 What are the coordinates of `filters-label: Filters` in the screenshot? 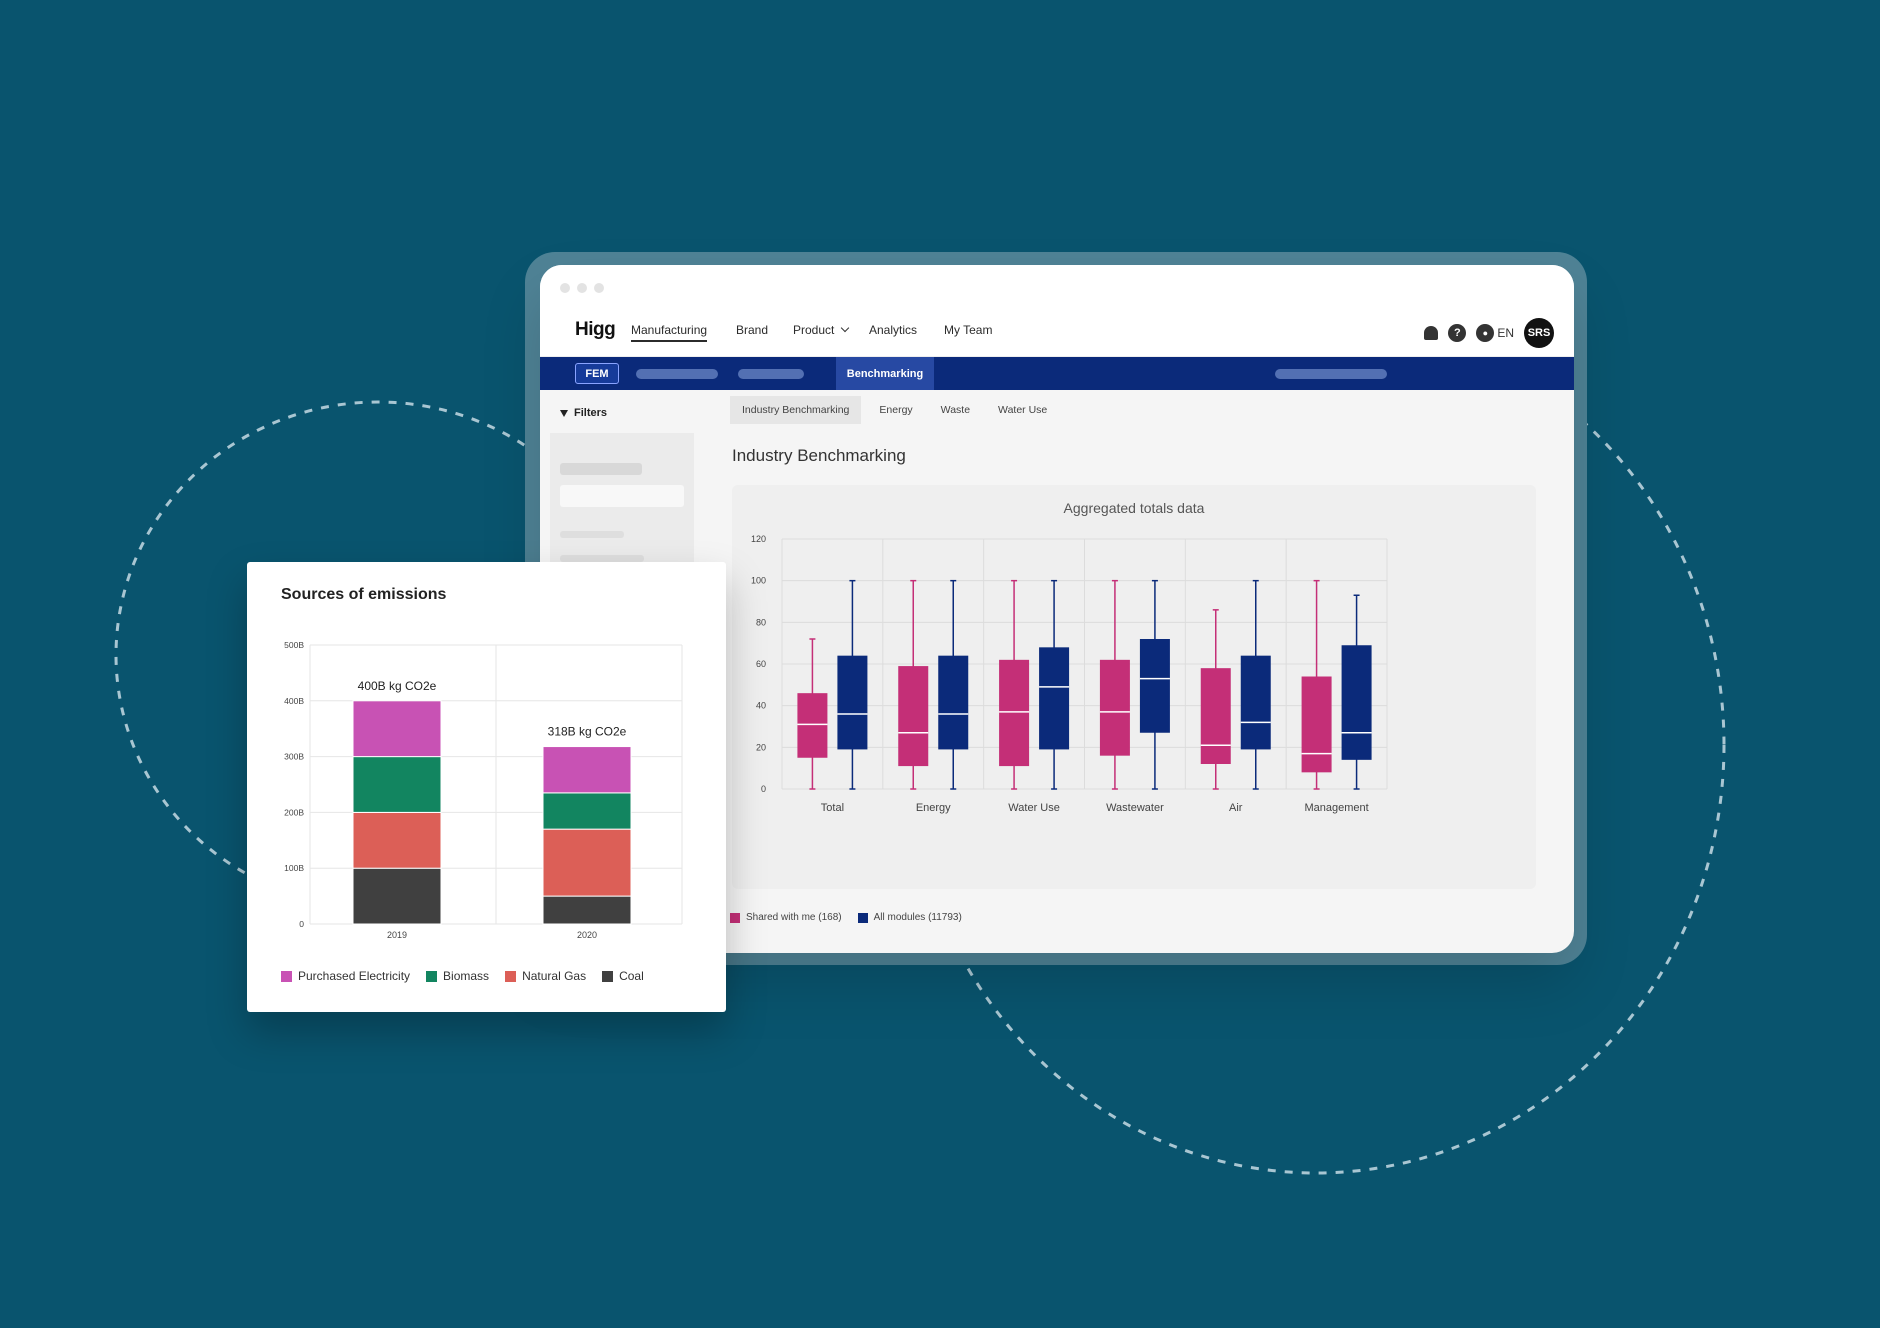 It's located at (591, 413).